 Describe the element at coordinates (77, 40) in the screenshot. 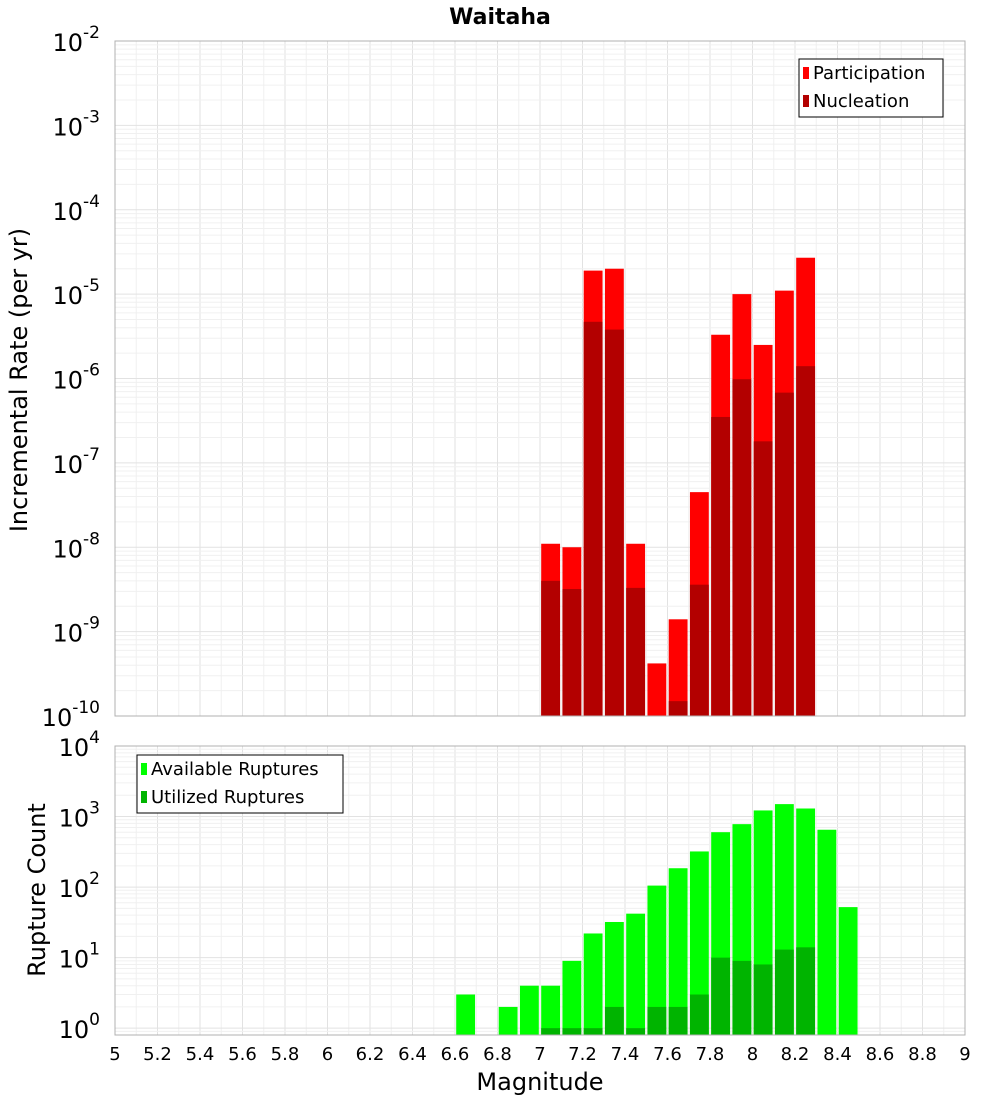

I see `top-y-tick-label: 10⁻²` at that location.